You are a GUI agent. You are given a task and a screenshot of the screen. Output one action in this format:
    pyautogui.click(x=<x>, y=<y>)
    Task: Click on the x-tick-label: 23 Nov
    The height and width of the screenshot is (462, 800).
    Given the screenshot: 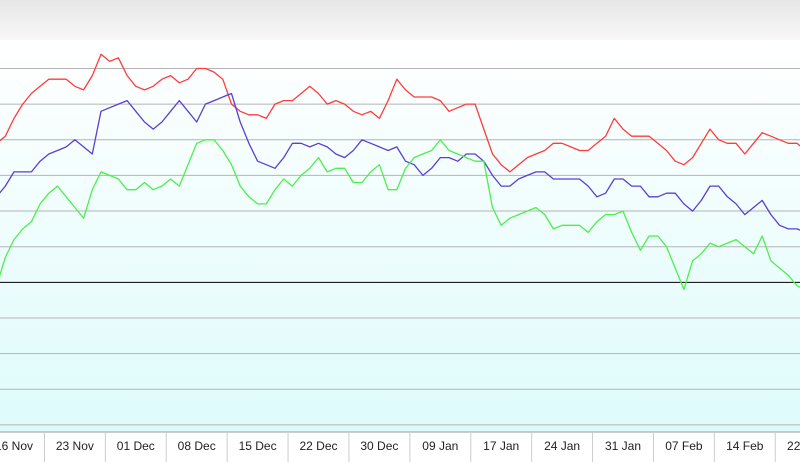 What is the action you would take?
    pyautogui.click(x=75, y=446)
    